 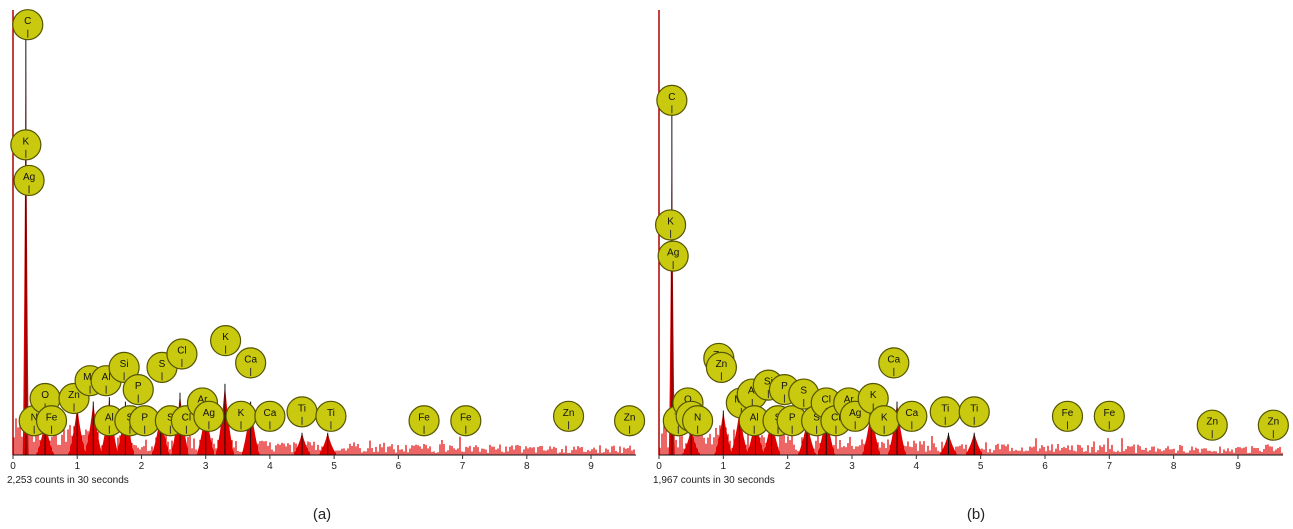 I want to click on element-marker: C, so click(x=28, y=25).